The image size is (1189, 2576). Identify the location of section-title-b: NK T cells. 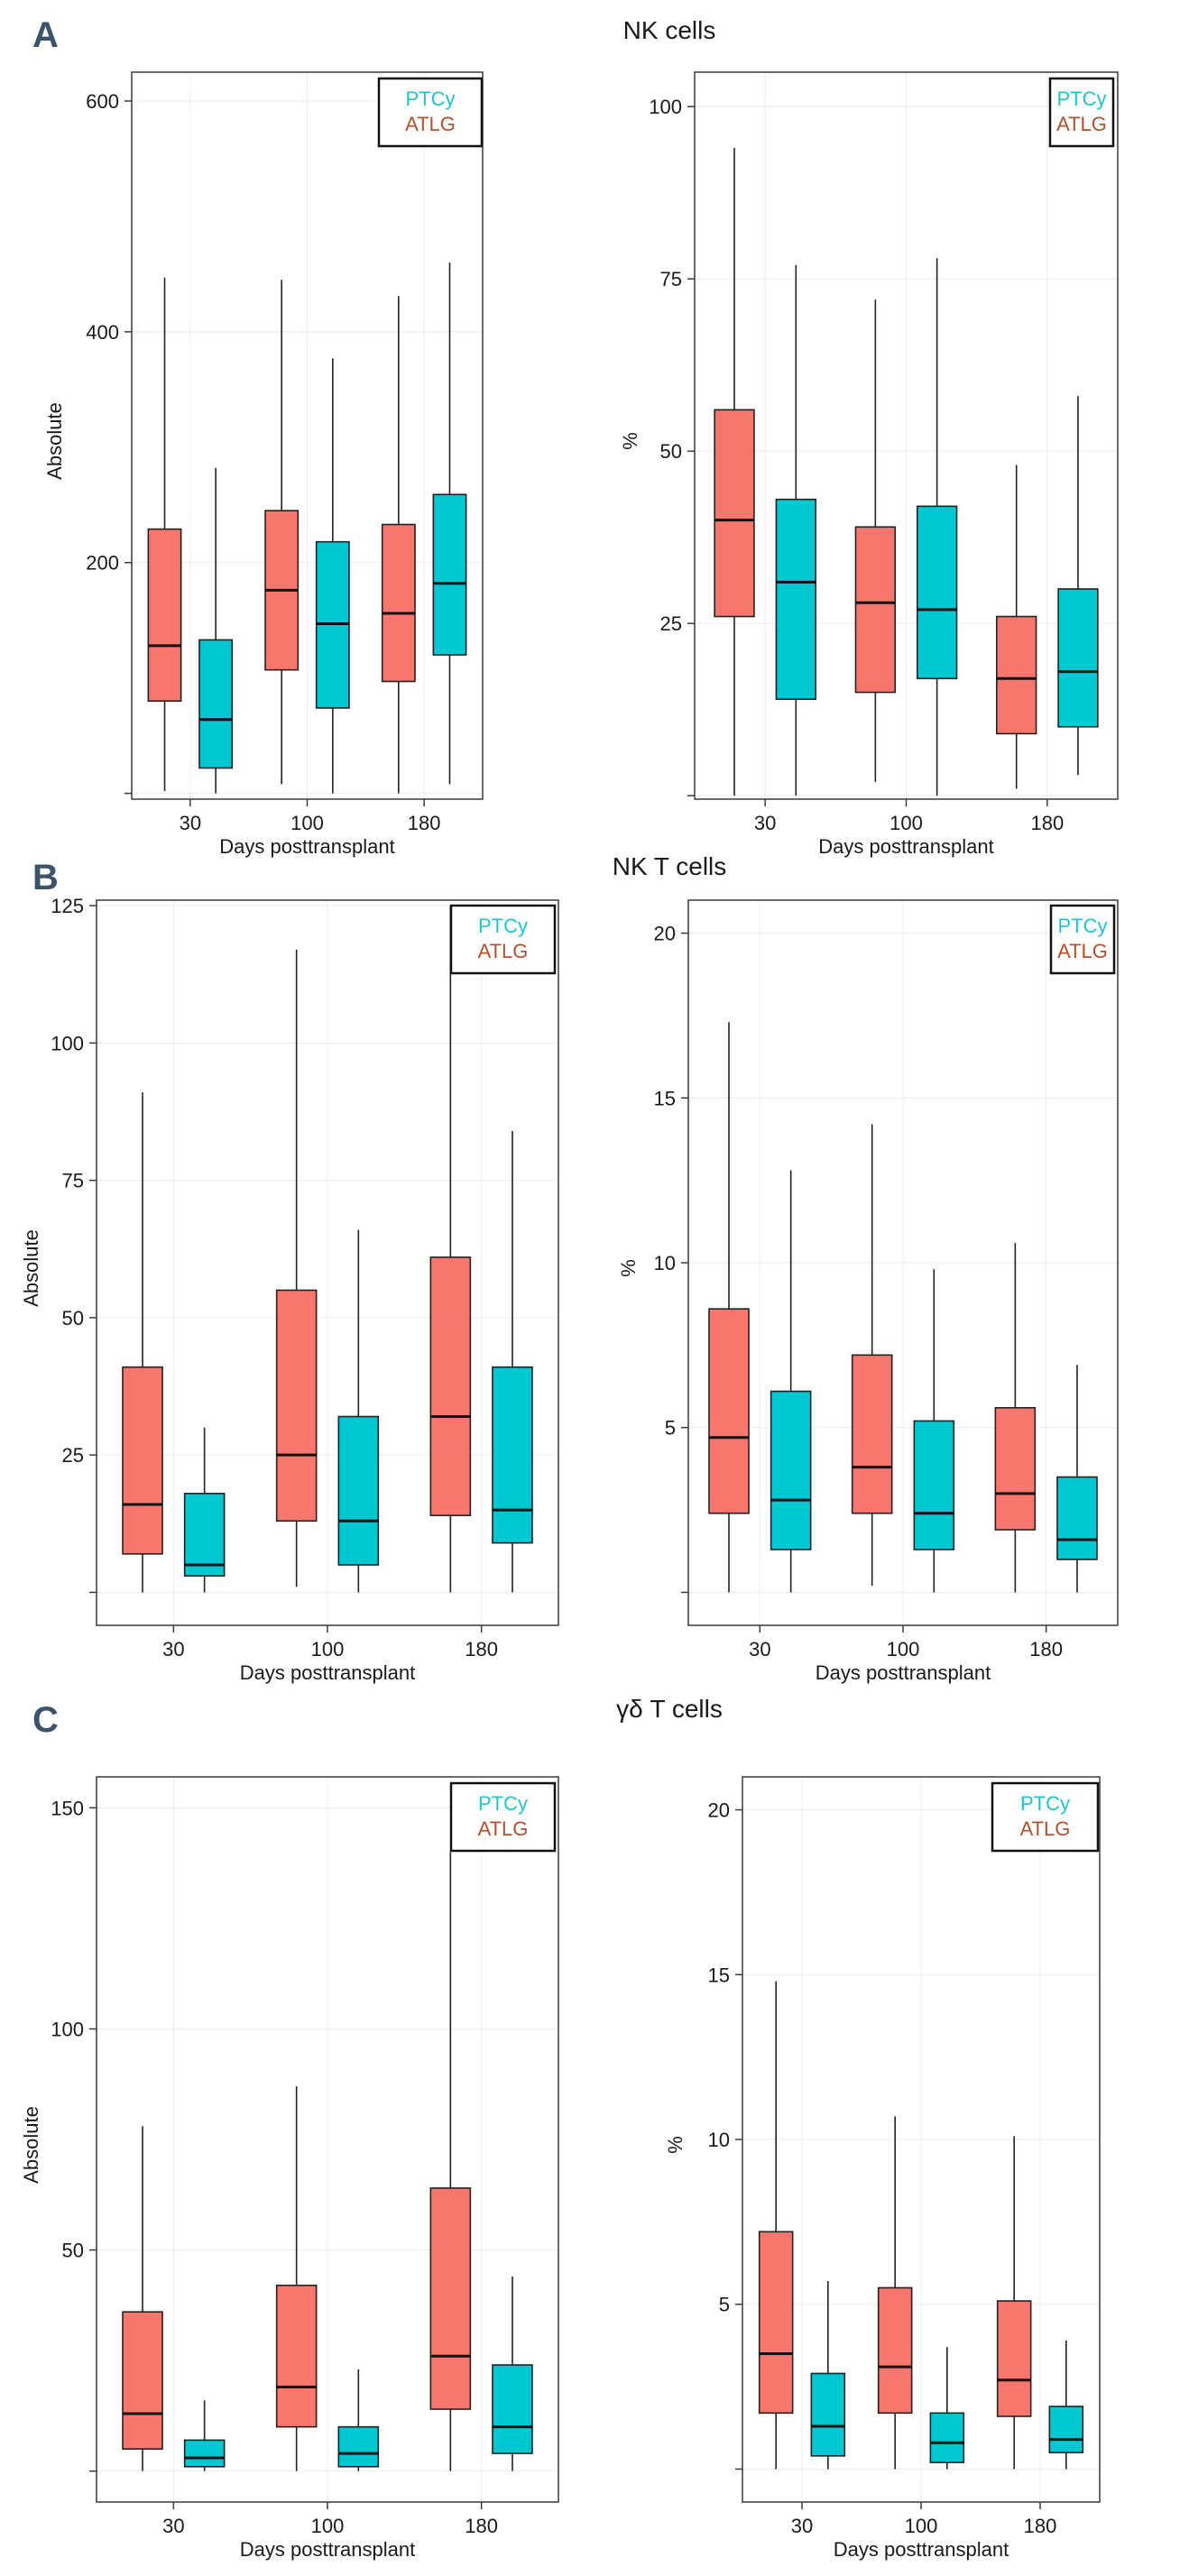
(670, 866).